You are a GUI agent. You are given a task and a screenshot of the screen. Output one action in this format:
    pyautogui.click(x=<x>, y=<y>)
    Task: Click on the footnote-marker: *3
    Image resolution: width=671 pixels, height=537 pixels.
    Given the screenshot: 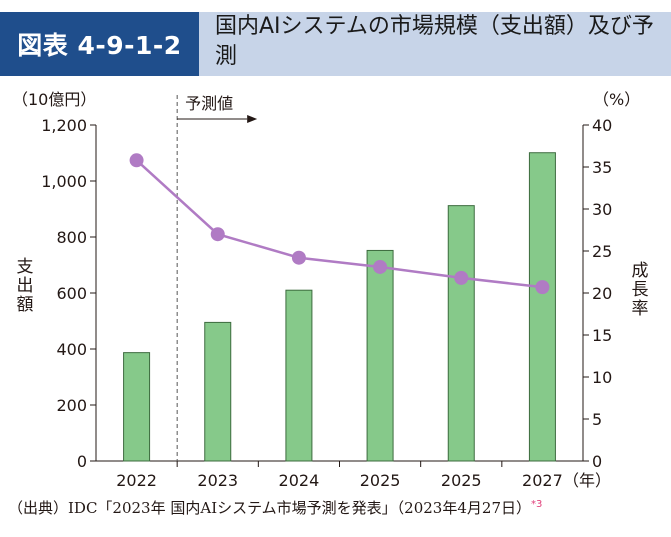 What is the action you would take?
    pyautogui.click(x=537, y=504)
    